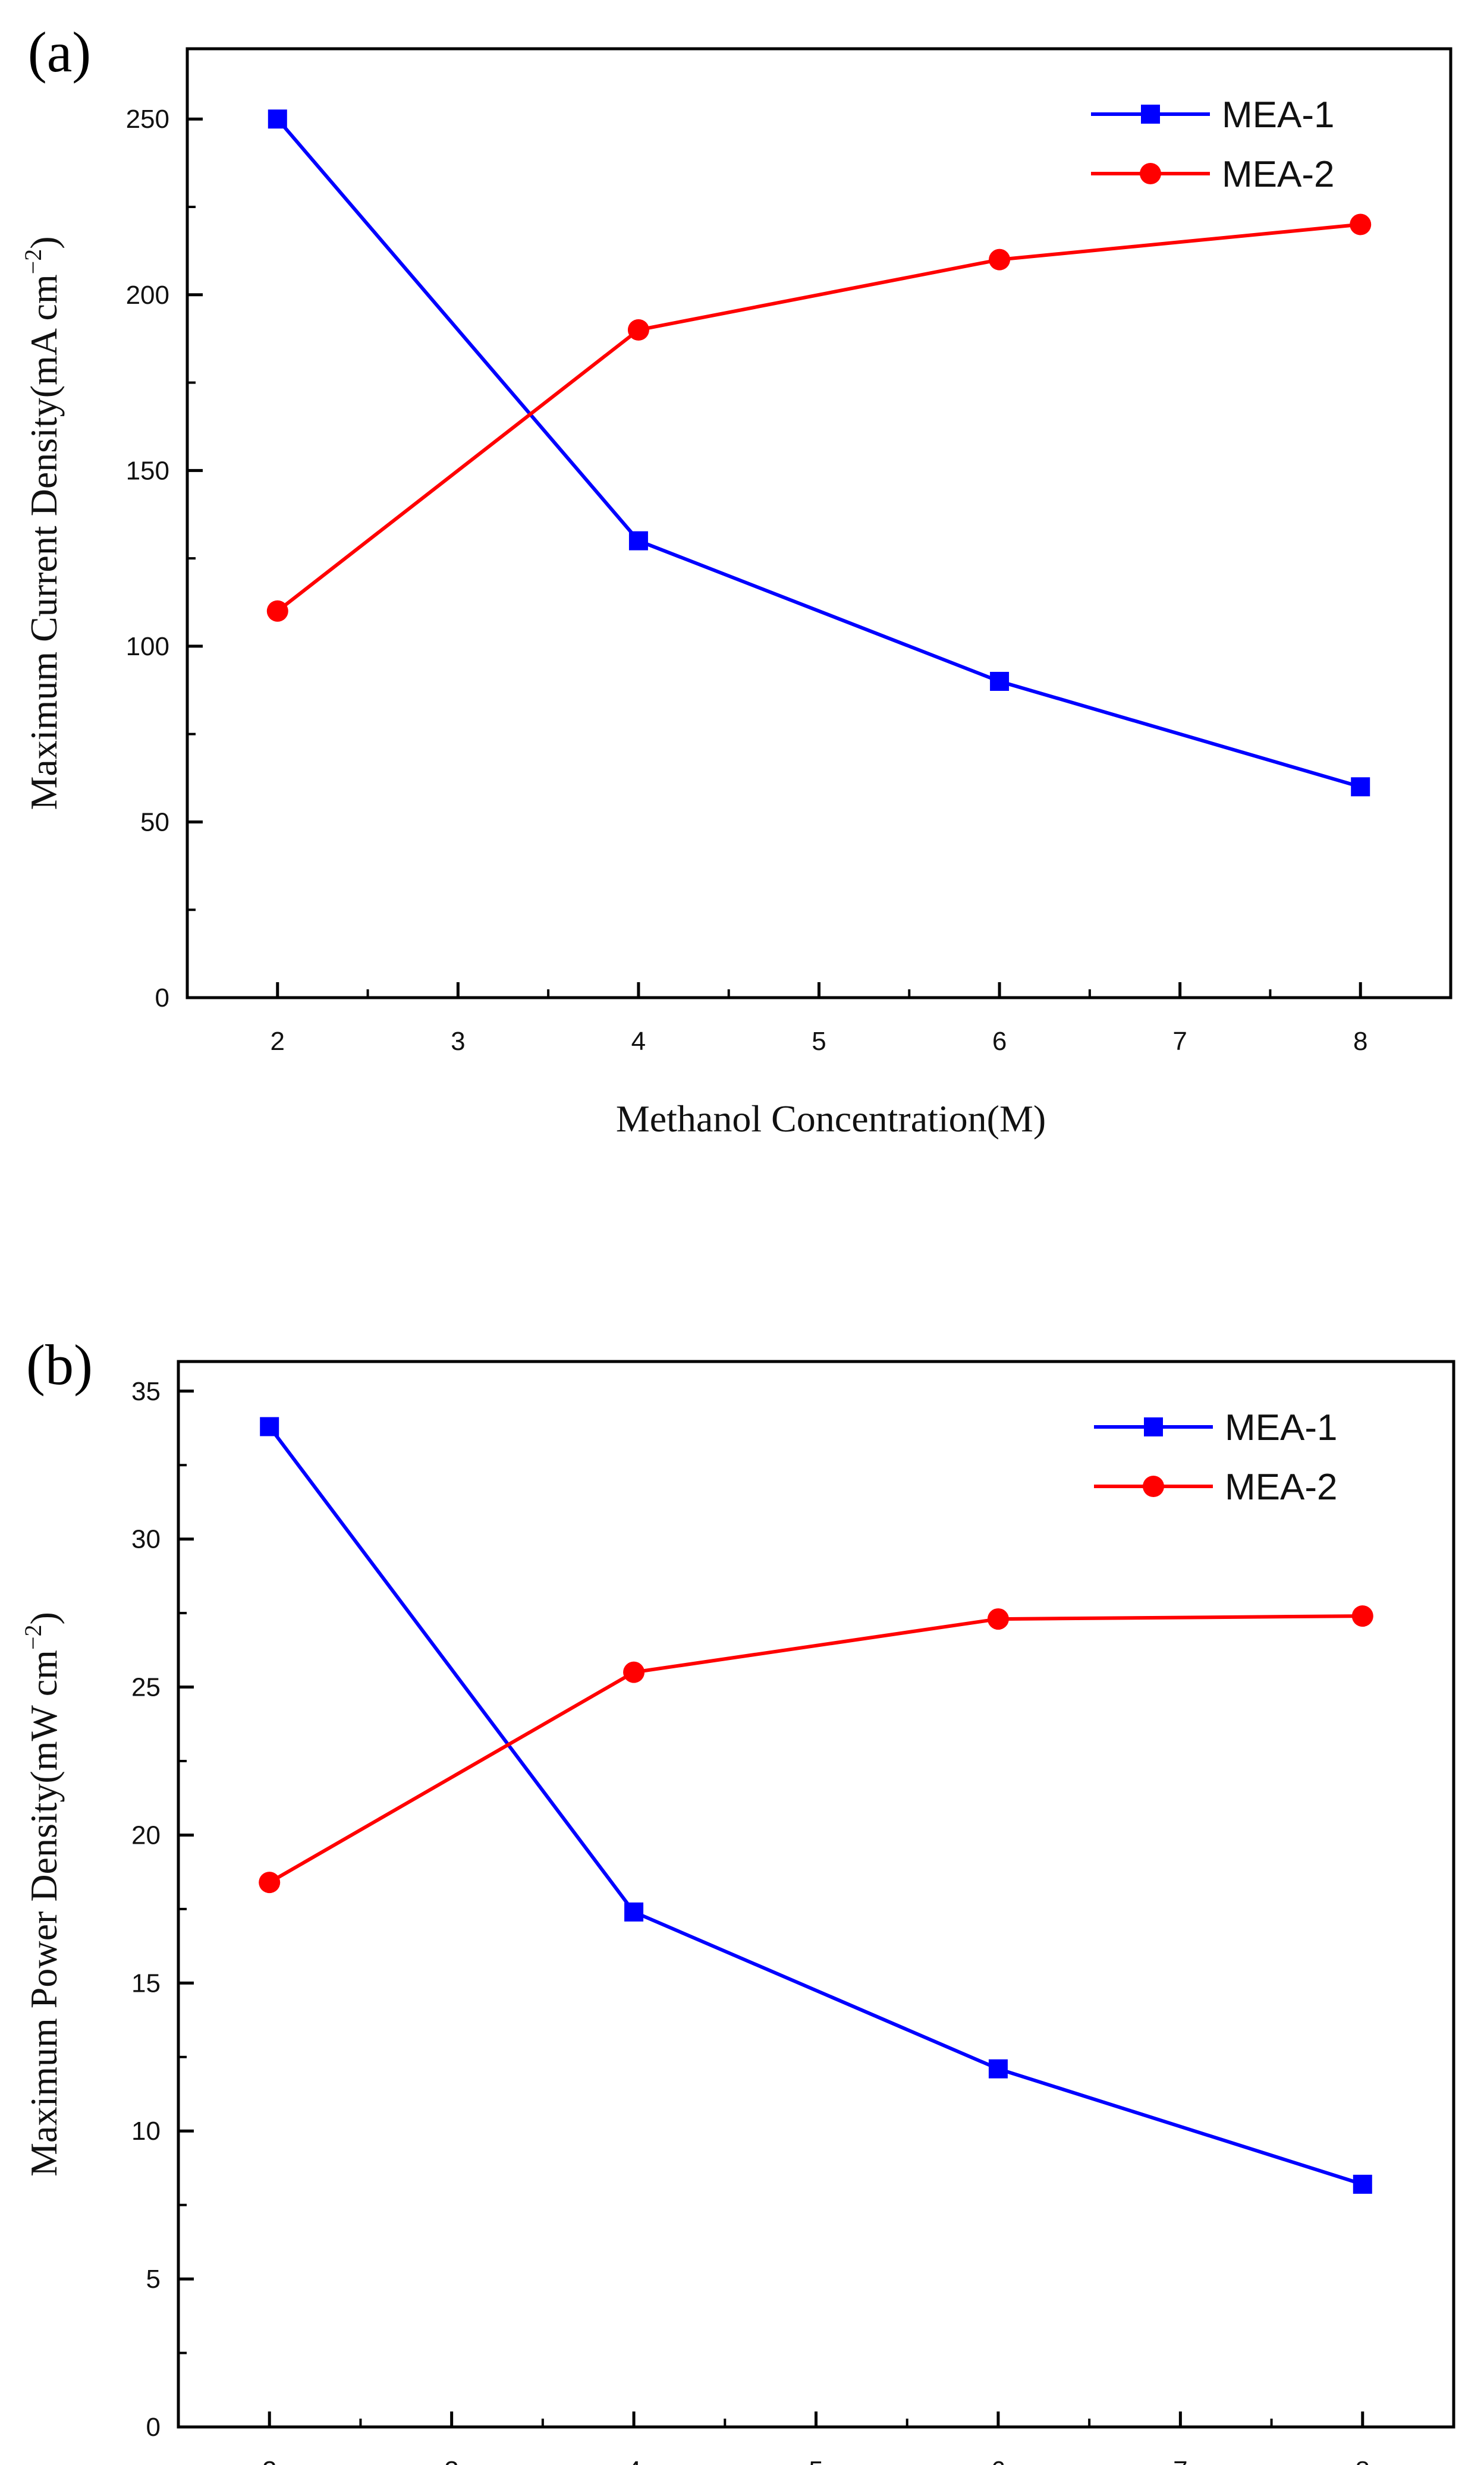 The width and height of the screenshot is (1484, 2465). I want to click on panel-label: (a), so click(60, 52).